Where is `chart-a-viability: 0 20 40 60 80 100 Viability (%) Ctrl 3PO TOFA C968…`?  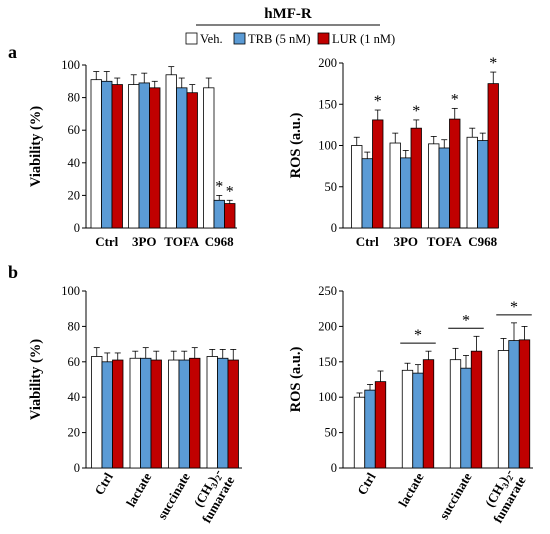 chart-a-viability: 0 20 40 60 80 100 Viability (%) Ctrl 3PO TOFA C968… is located at coordinates (132, 153).